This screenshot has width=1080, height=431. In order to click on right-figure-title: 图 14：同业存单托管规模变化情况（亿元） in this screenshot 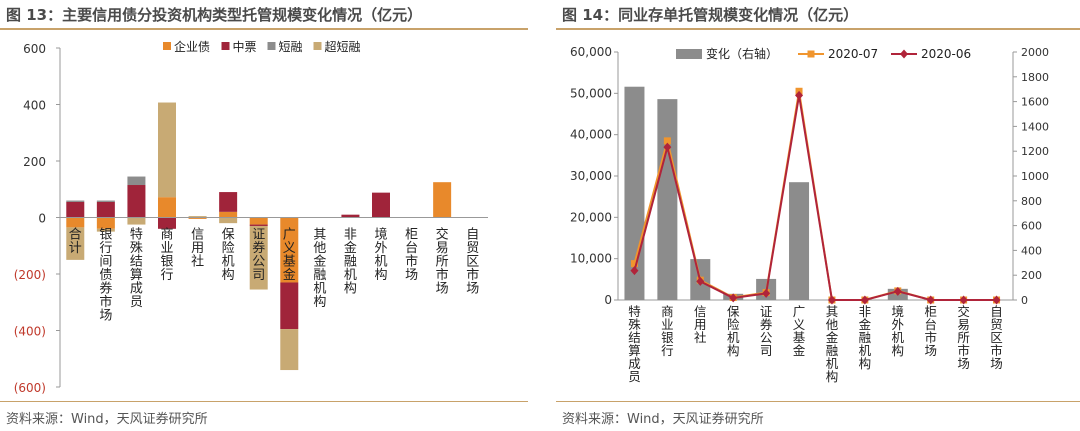, I will do `click(710, 15)`.